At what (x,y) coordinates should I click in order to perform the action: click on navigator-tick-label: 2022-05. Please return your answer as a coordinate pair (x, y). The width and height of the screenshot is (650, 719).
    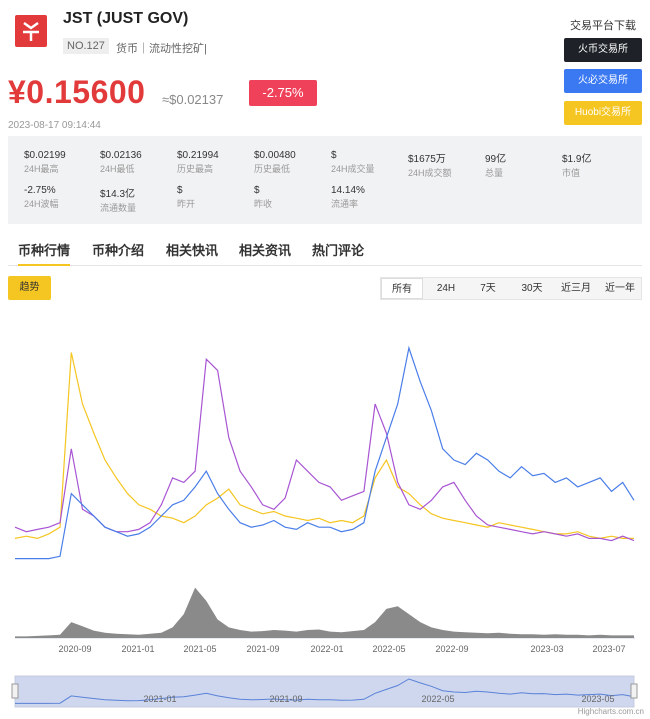
    Looking at the image, I should click on (437, 699).